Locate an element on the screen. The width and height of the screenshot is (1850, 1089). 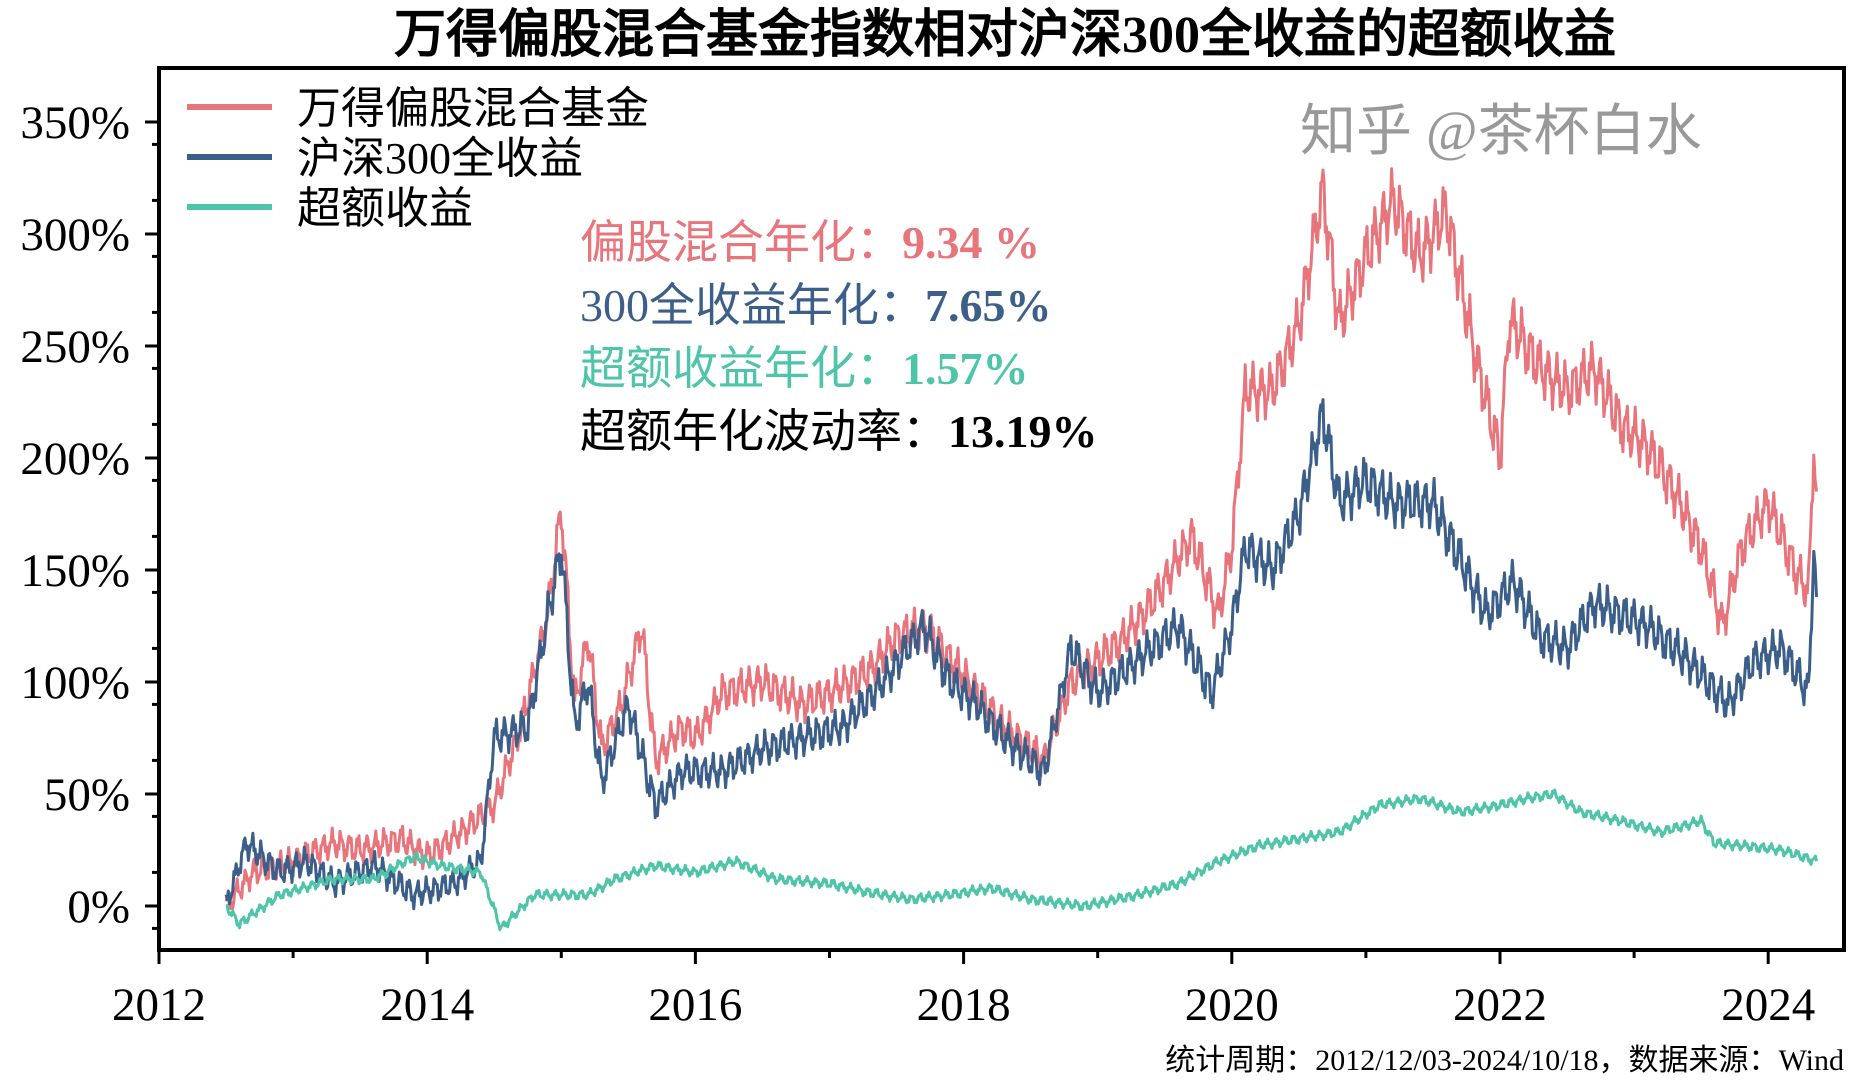
annotation: 偏股混合年化：9.34 % is located at coordinates (810, 242).